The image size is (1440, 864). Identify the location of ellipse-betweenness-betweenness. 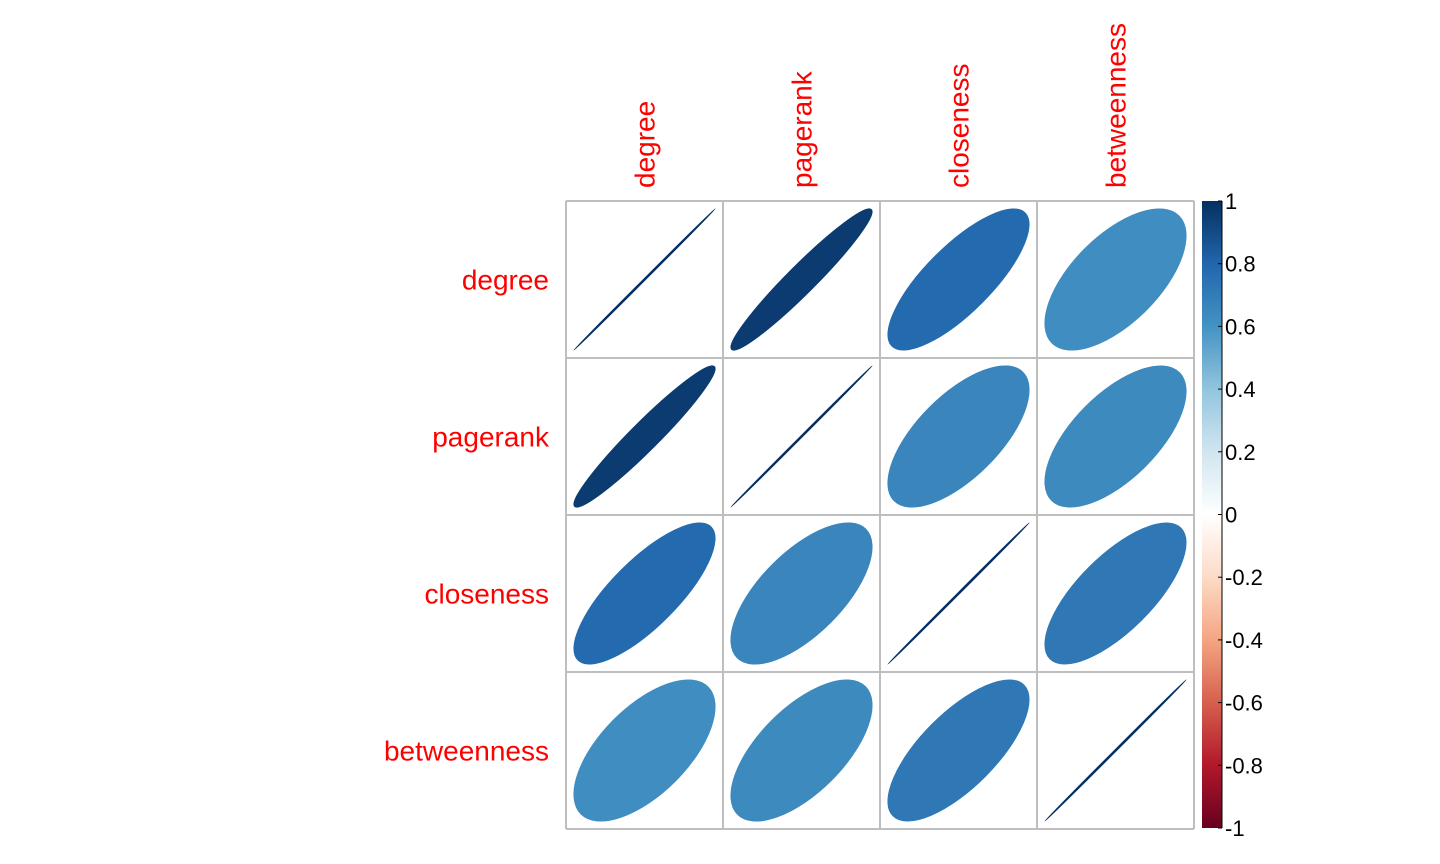
(1115, 750).